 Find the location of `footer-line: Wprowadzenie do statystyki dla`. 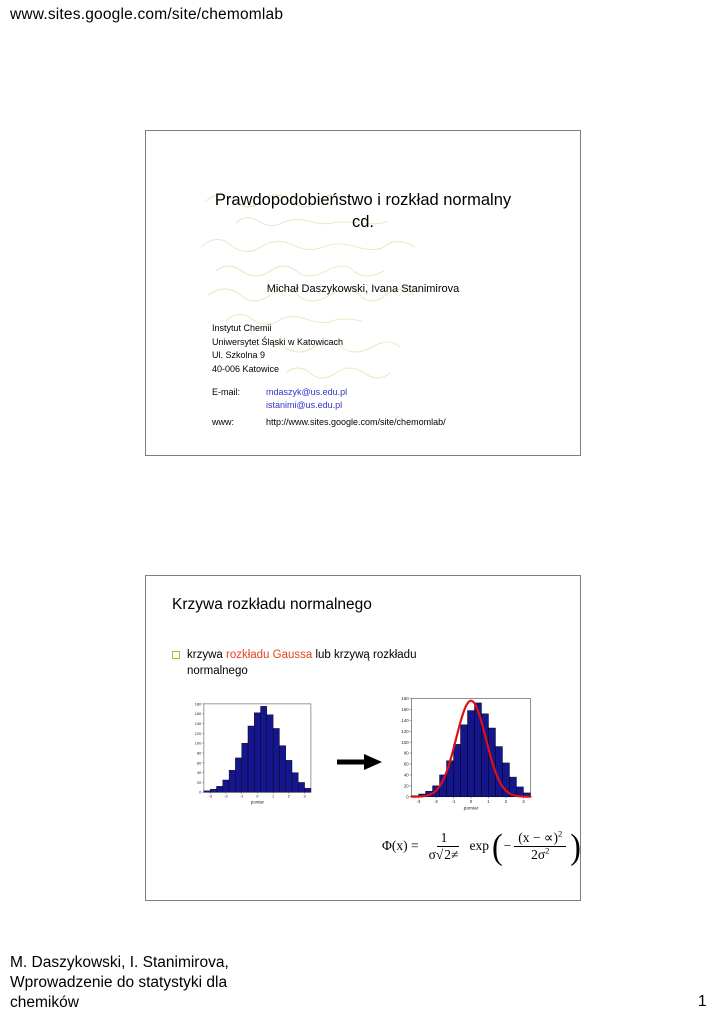

footer-line: Wprowadzenie do statystyki dla is located at coordinates (119, 982).